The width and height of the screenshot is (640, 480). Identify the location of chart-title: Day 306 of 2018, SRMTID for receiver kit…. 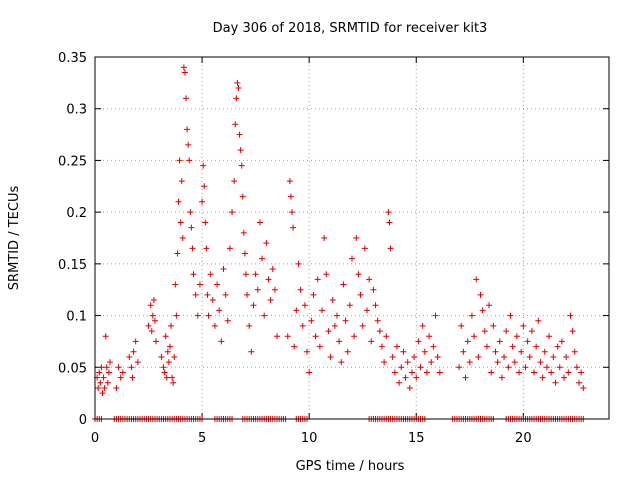
(350, 28).